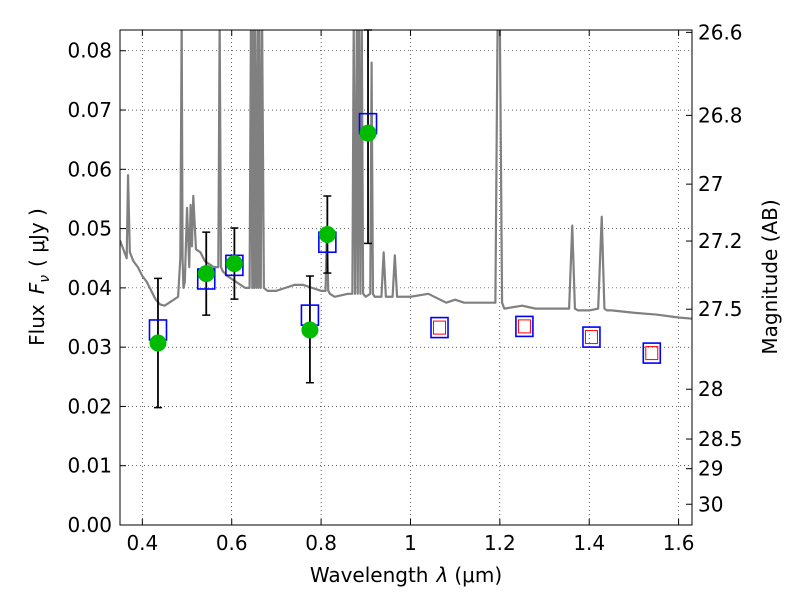 Image resolution: width=800 pixels, height=605 pixels. What do you see at coordinates (714, 268) in the screenshot?
I see `y2-axis-ticks: 26.6 26.8 27 27.2 27.5 28 28.5 29 30` at bounding box center [714, 268].